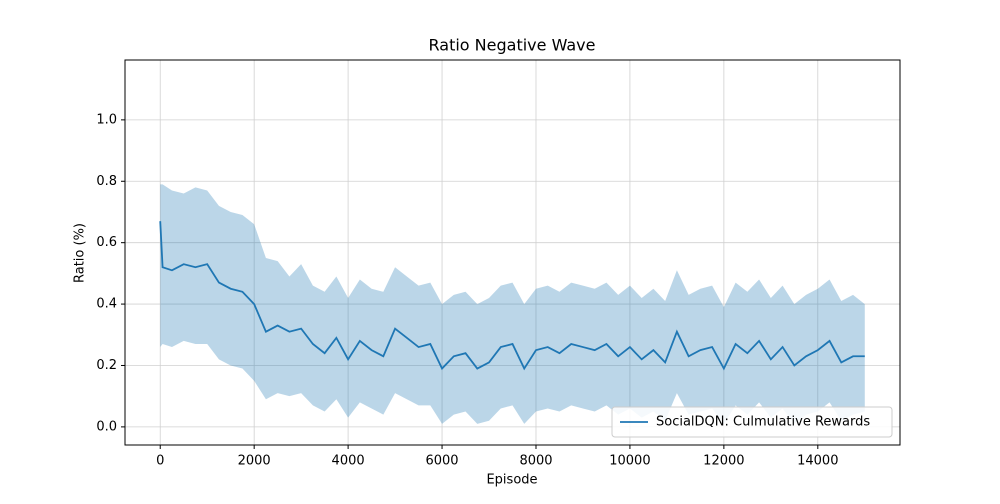 The height and width of the screenshot is (504, 1000). I want to click on x-tick-label: 0, so click(160, 461).